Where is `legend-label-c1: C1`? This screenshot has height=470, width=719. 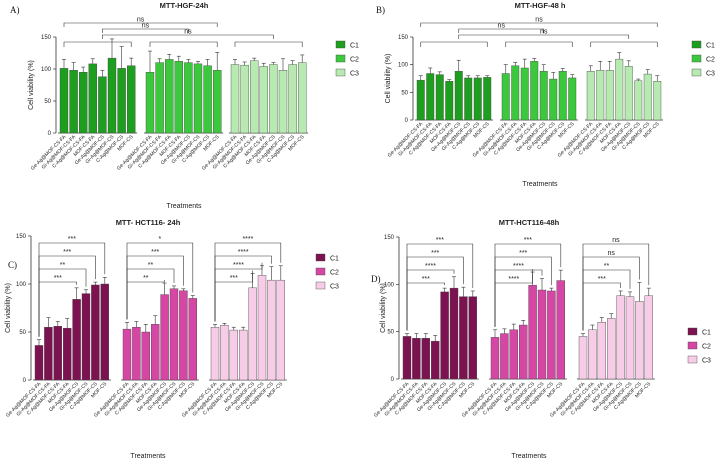
legend-label-c1: C1 is located at coordinates (706, 333).